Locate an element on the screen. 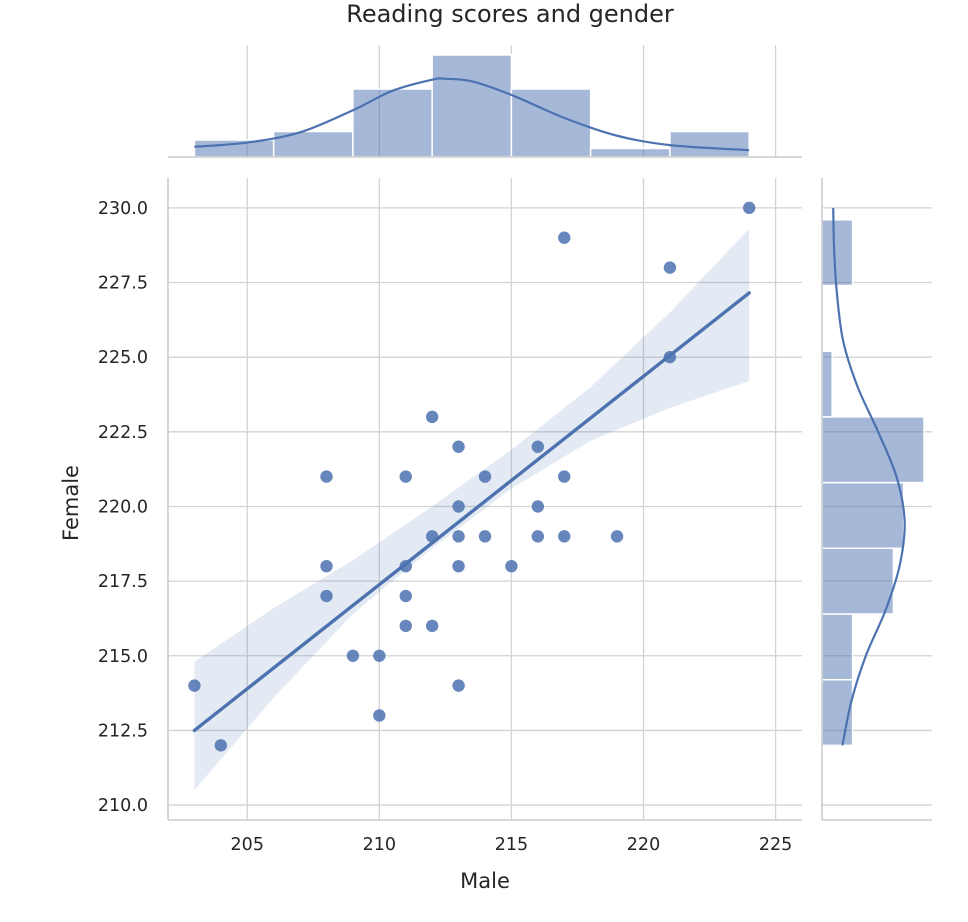 This screenshot has width=968, height=922. x-tick-label: 225 is located at coordinates (775, 845).